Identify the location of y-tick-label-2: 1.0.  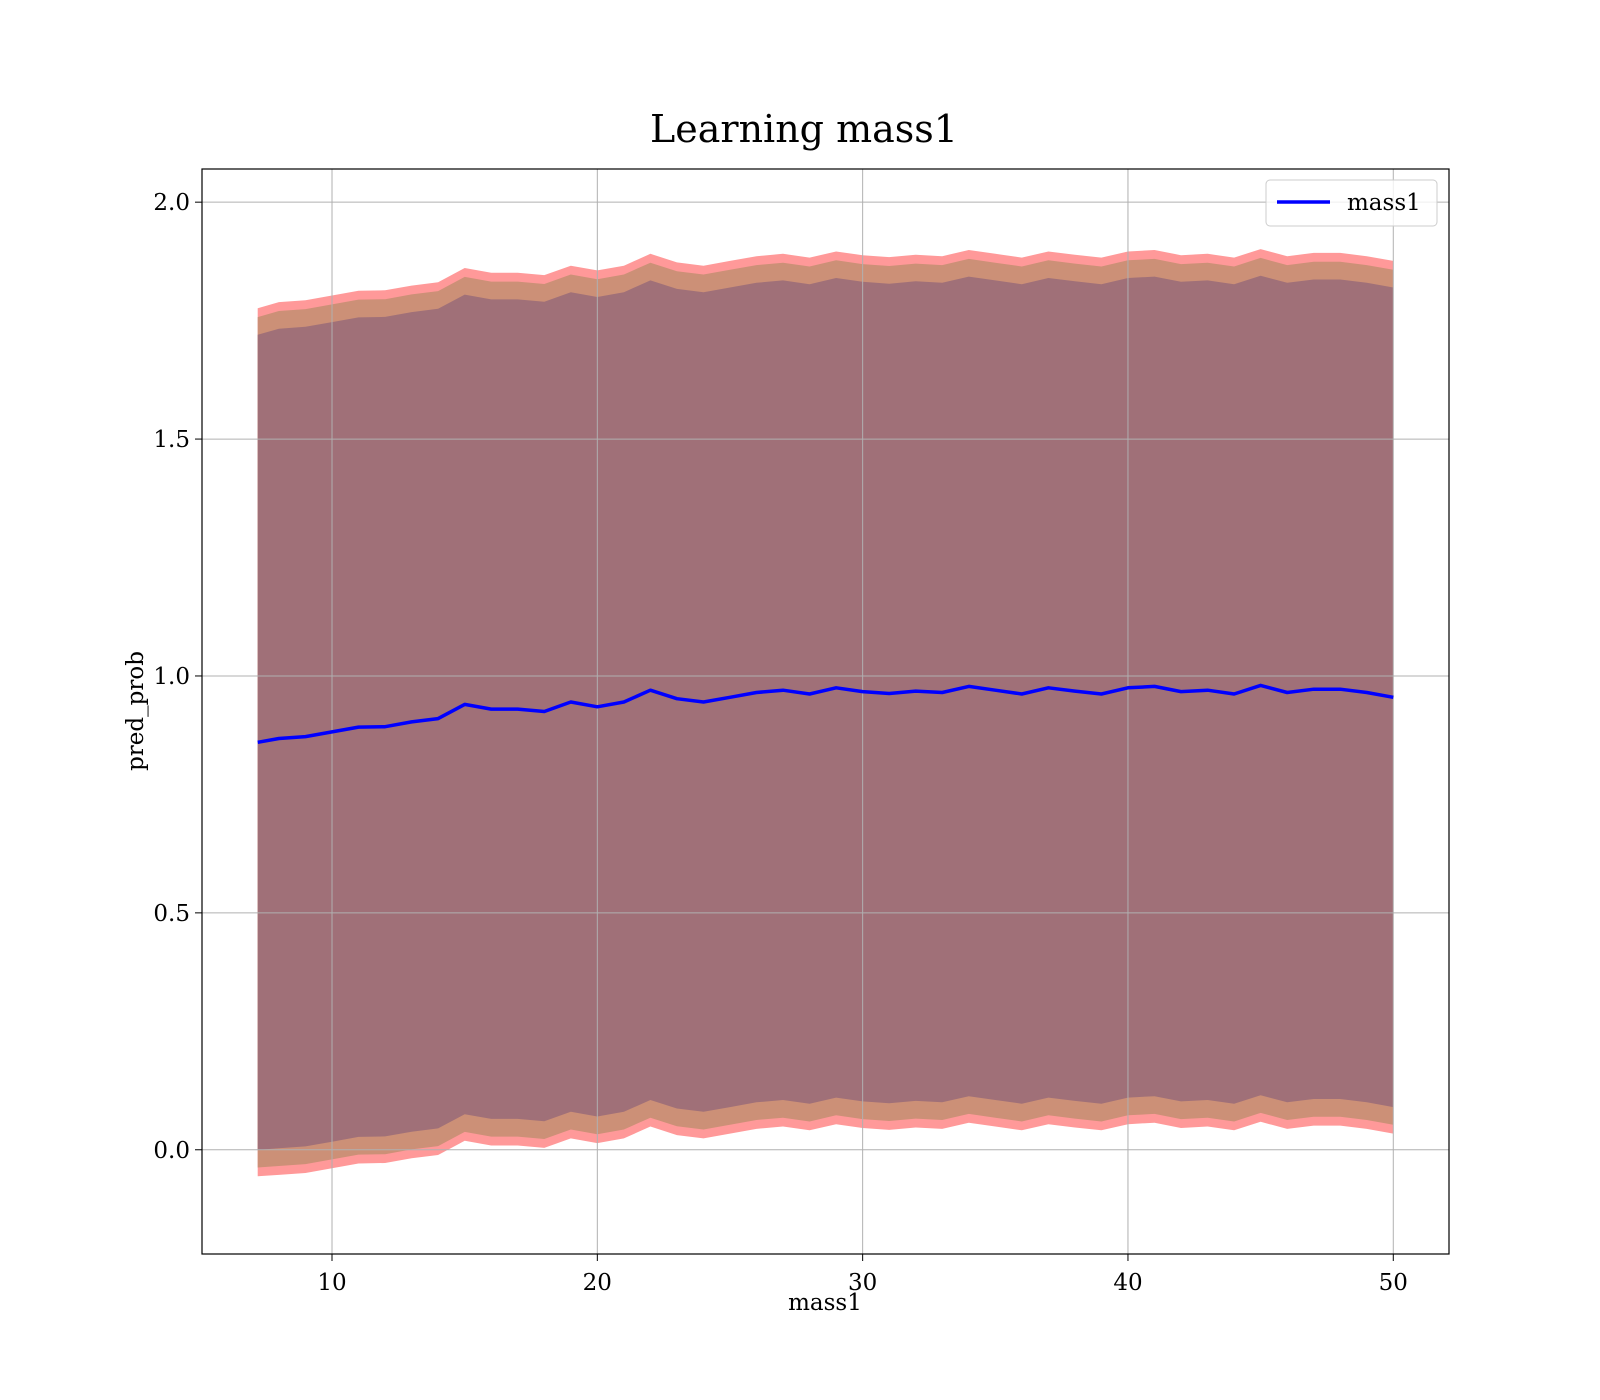
(171, 677).